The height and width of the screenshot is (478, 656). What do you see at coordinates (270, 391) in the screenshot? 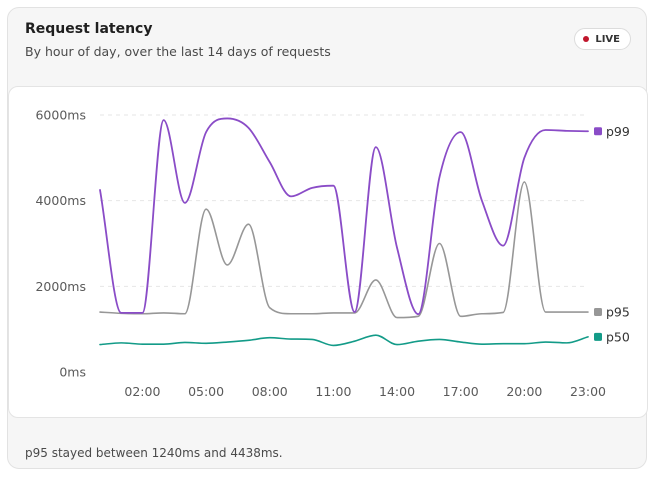
I see `x-tick-label: 08:00` at bounding box center [270, 391].